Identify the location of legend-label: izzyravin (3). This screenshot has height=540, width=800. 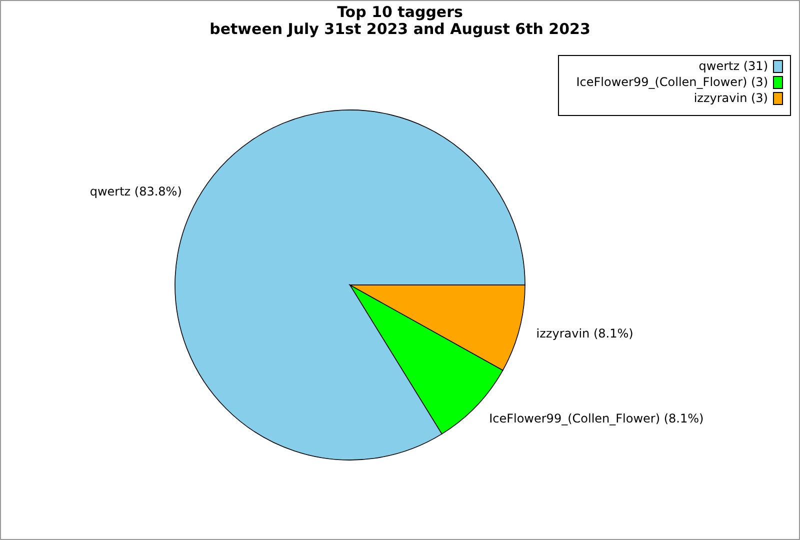
(731, 98).